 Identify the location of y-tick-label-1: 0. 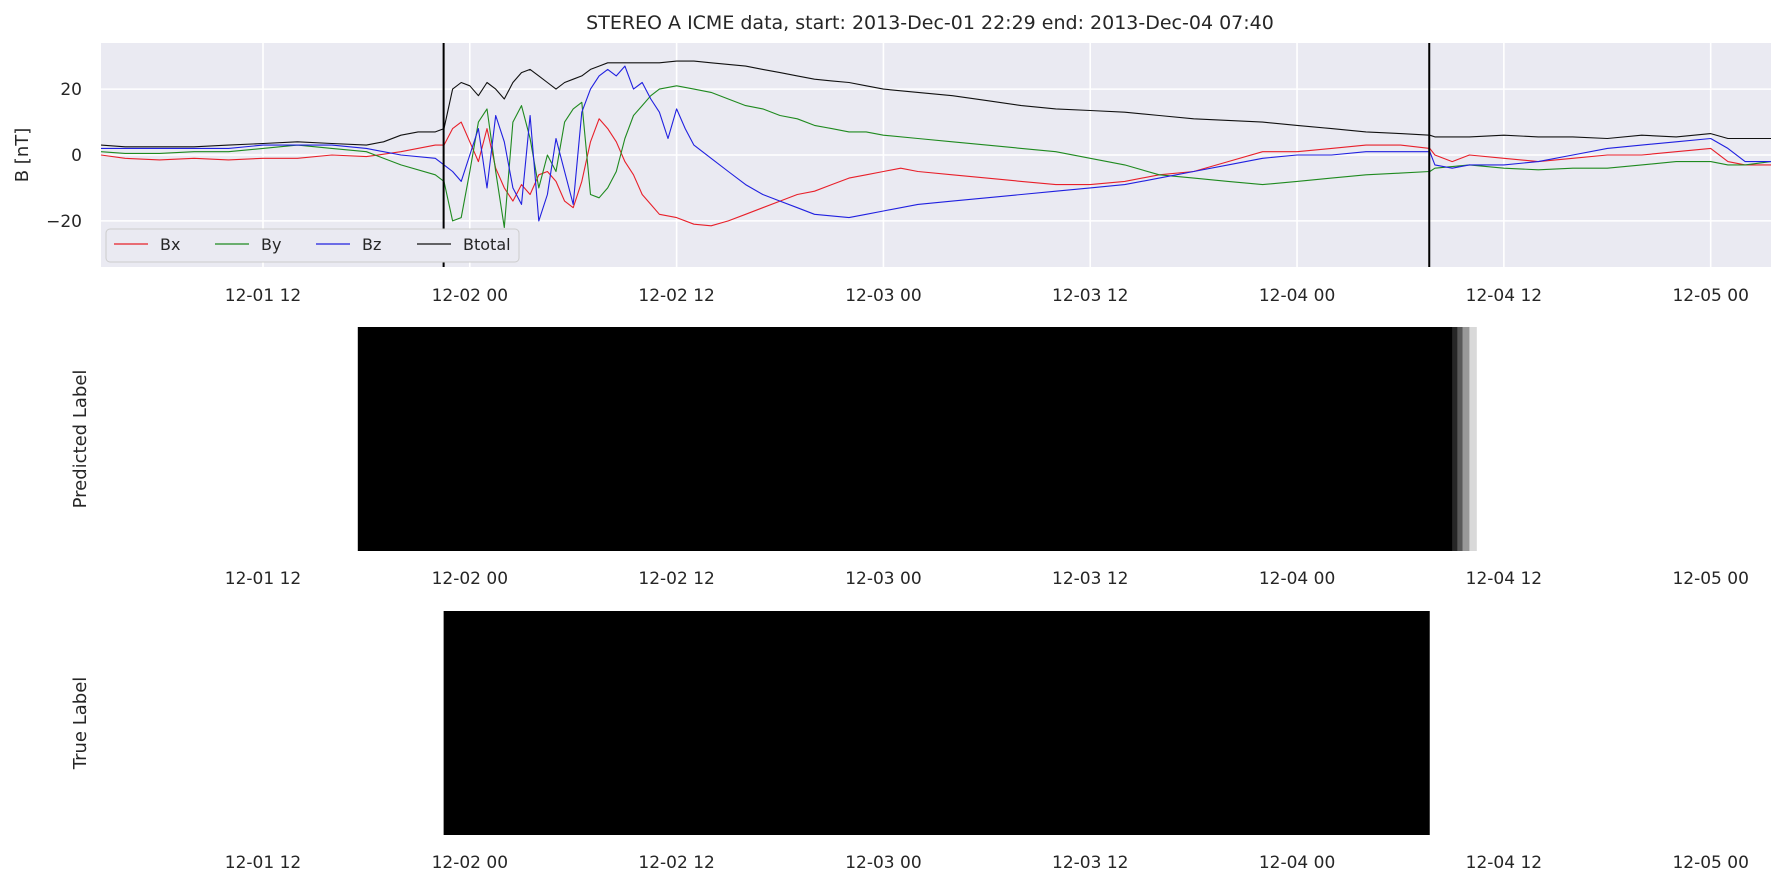
(76, 156).